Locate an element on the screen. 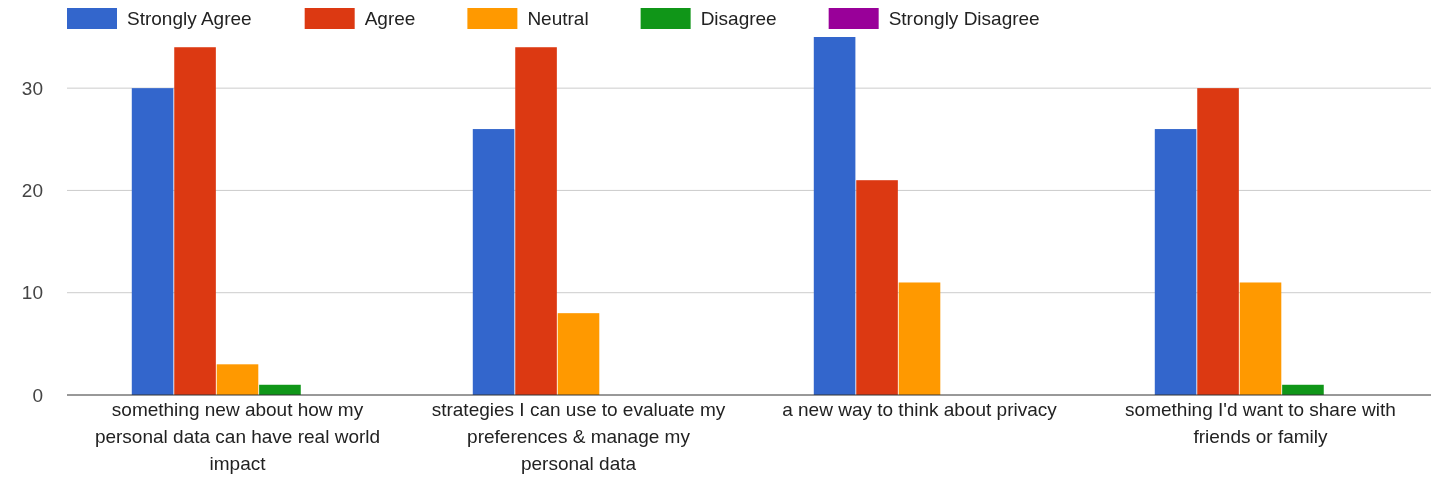 The height and width of the screenshot is (495, 1441). y-tick-label: 0 is located at coordinates (37, 395).